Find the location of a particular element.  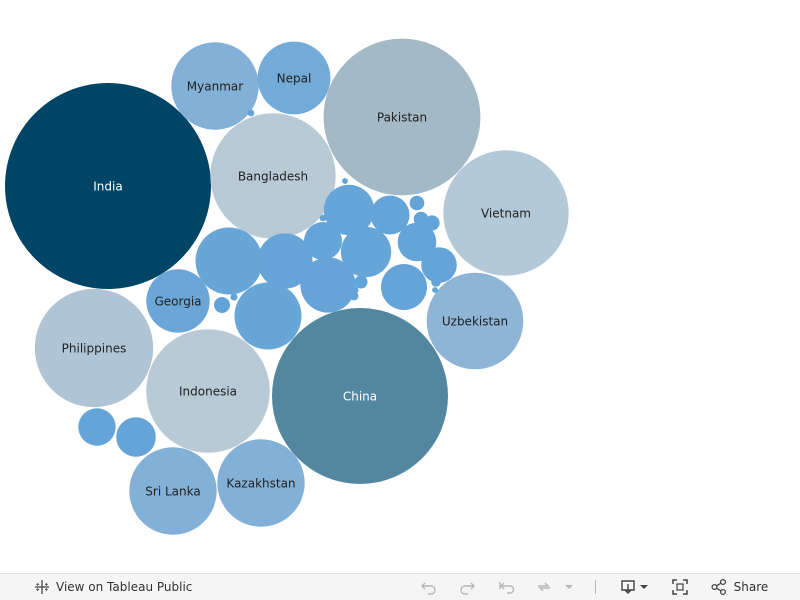

undo-icon is located at coordinates (429, 587).